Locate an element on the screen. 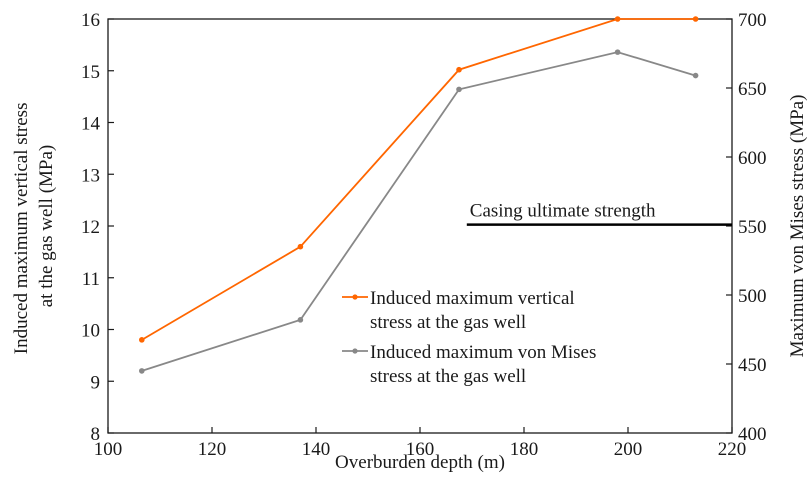 Image resolution: width=812 pixels, height=477 pixels. x-tick-label: 200 is located at coordinates (628, 449).